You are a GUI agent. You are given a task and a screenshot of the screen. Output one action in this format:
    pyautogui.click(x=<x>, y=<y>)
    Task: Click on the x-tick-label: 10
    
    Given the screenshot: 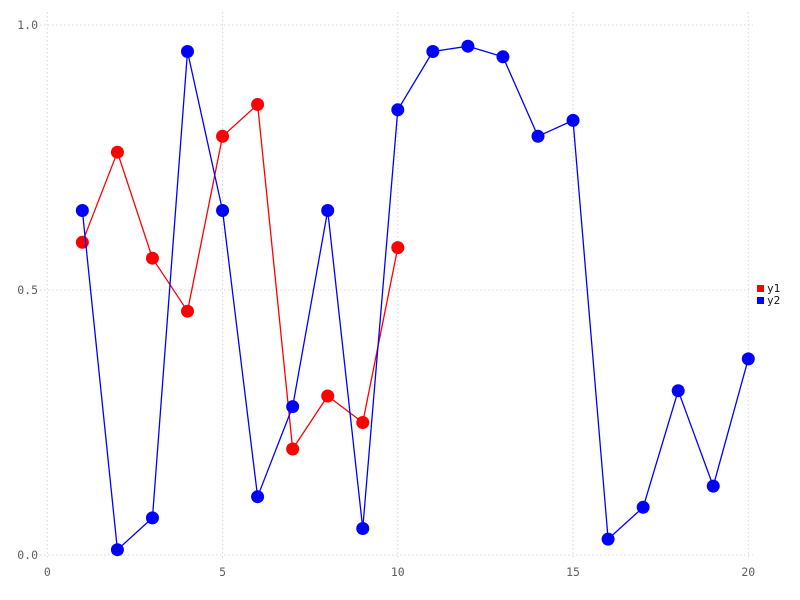 What is the action you would take?
    pyautogui.click(x=398, y=572)
    